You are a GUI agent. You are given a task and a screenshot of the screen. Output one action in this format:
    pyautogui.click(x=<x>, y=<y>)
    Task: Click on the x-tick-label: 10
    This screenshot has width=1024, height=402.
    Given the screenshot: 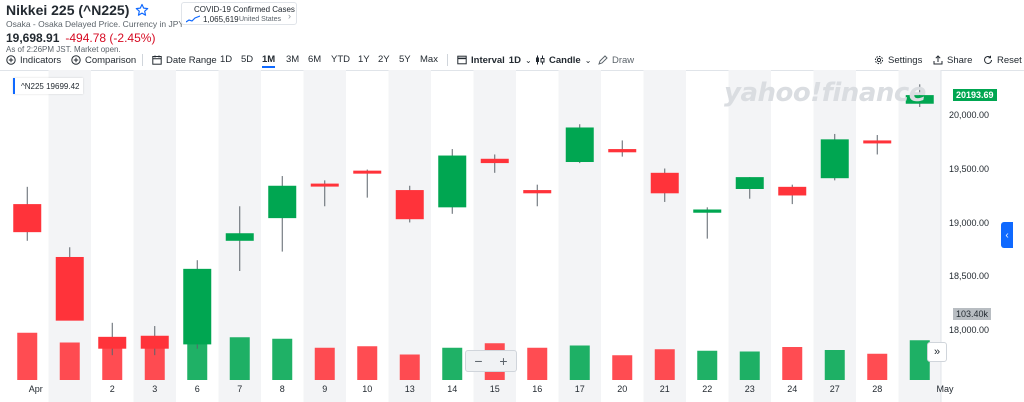 What is the action you would take?
    pyautogui.click(x=367, y=389)
    